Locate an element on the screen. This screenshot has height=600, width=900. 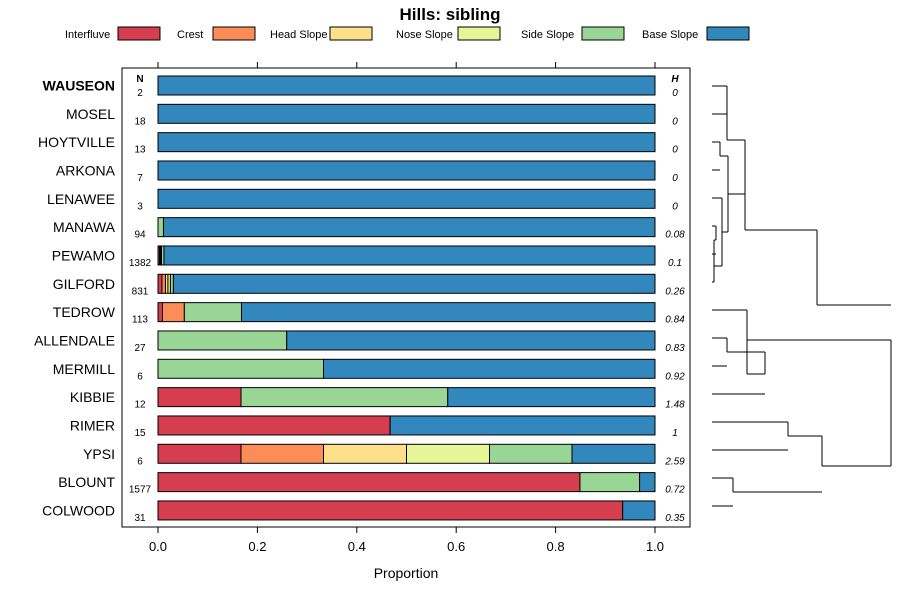
legend-label-3: Nose Slope is located at coordinates (424, 35).